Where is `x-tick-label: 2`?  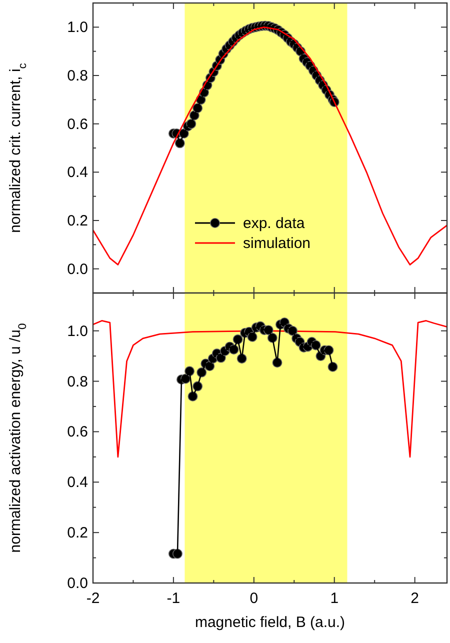
x-tick-label: 2 is located at coordinates (414, 598).